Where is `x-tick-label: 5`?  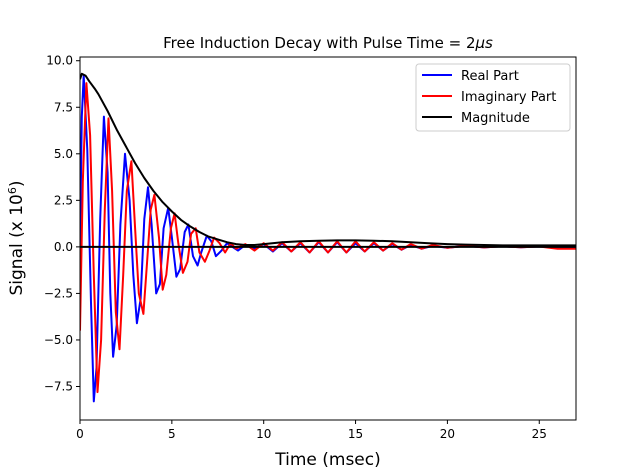 x-tick-label: 5 is located at coordinates (172, 434).